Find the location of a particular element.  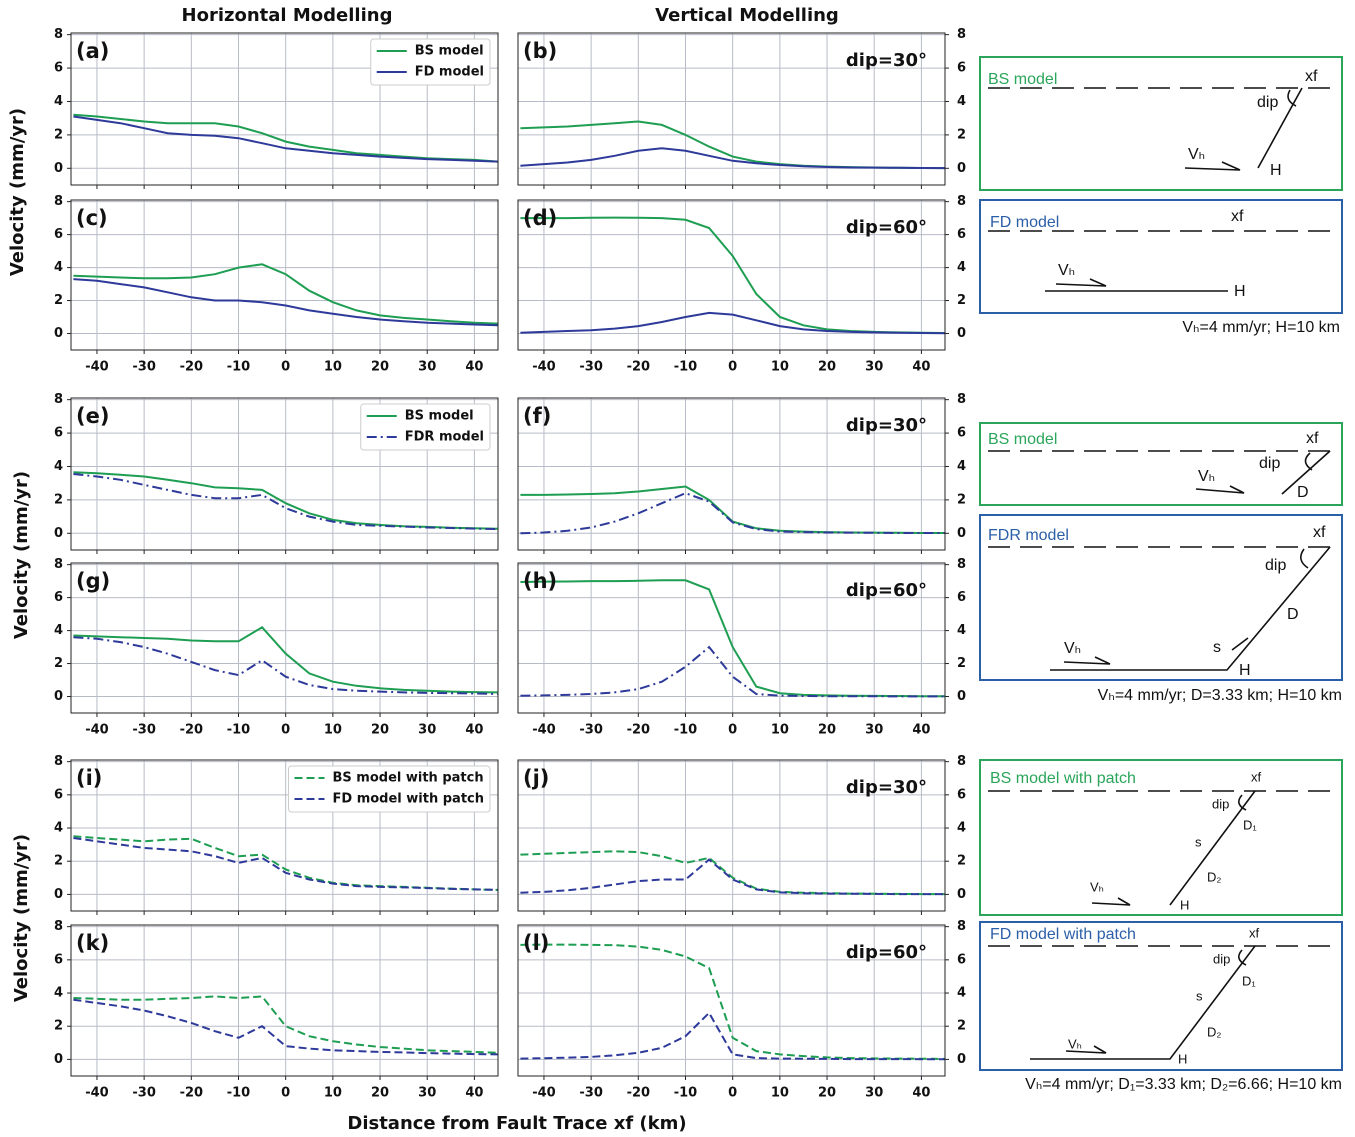

legend: BS model with patch FD model with patch is located at coordinates (389, 789).